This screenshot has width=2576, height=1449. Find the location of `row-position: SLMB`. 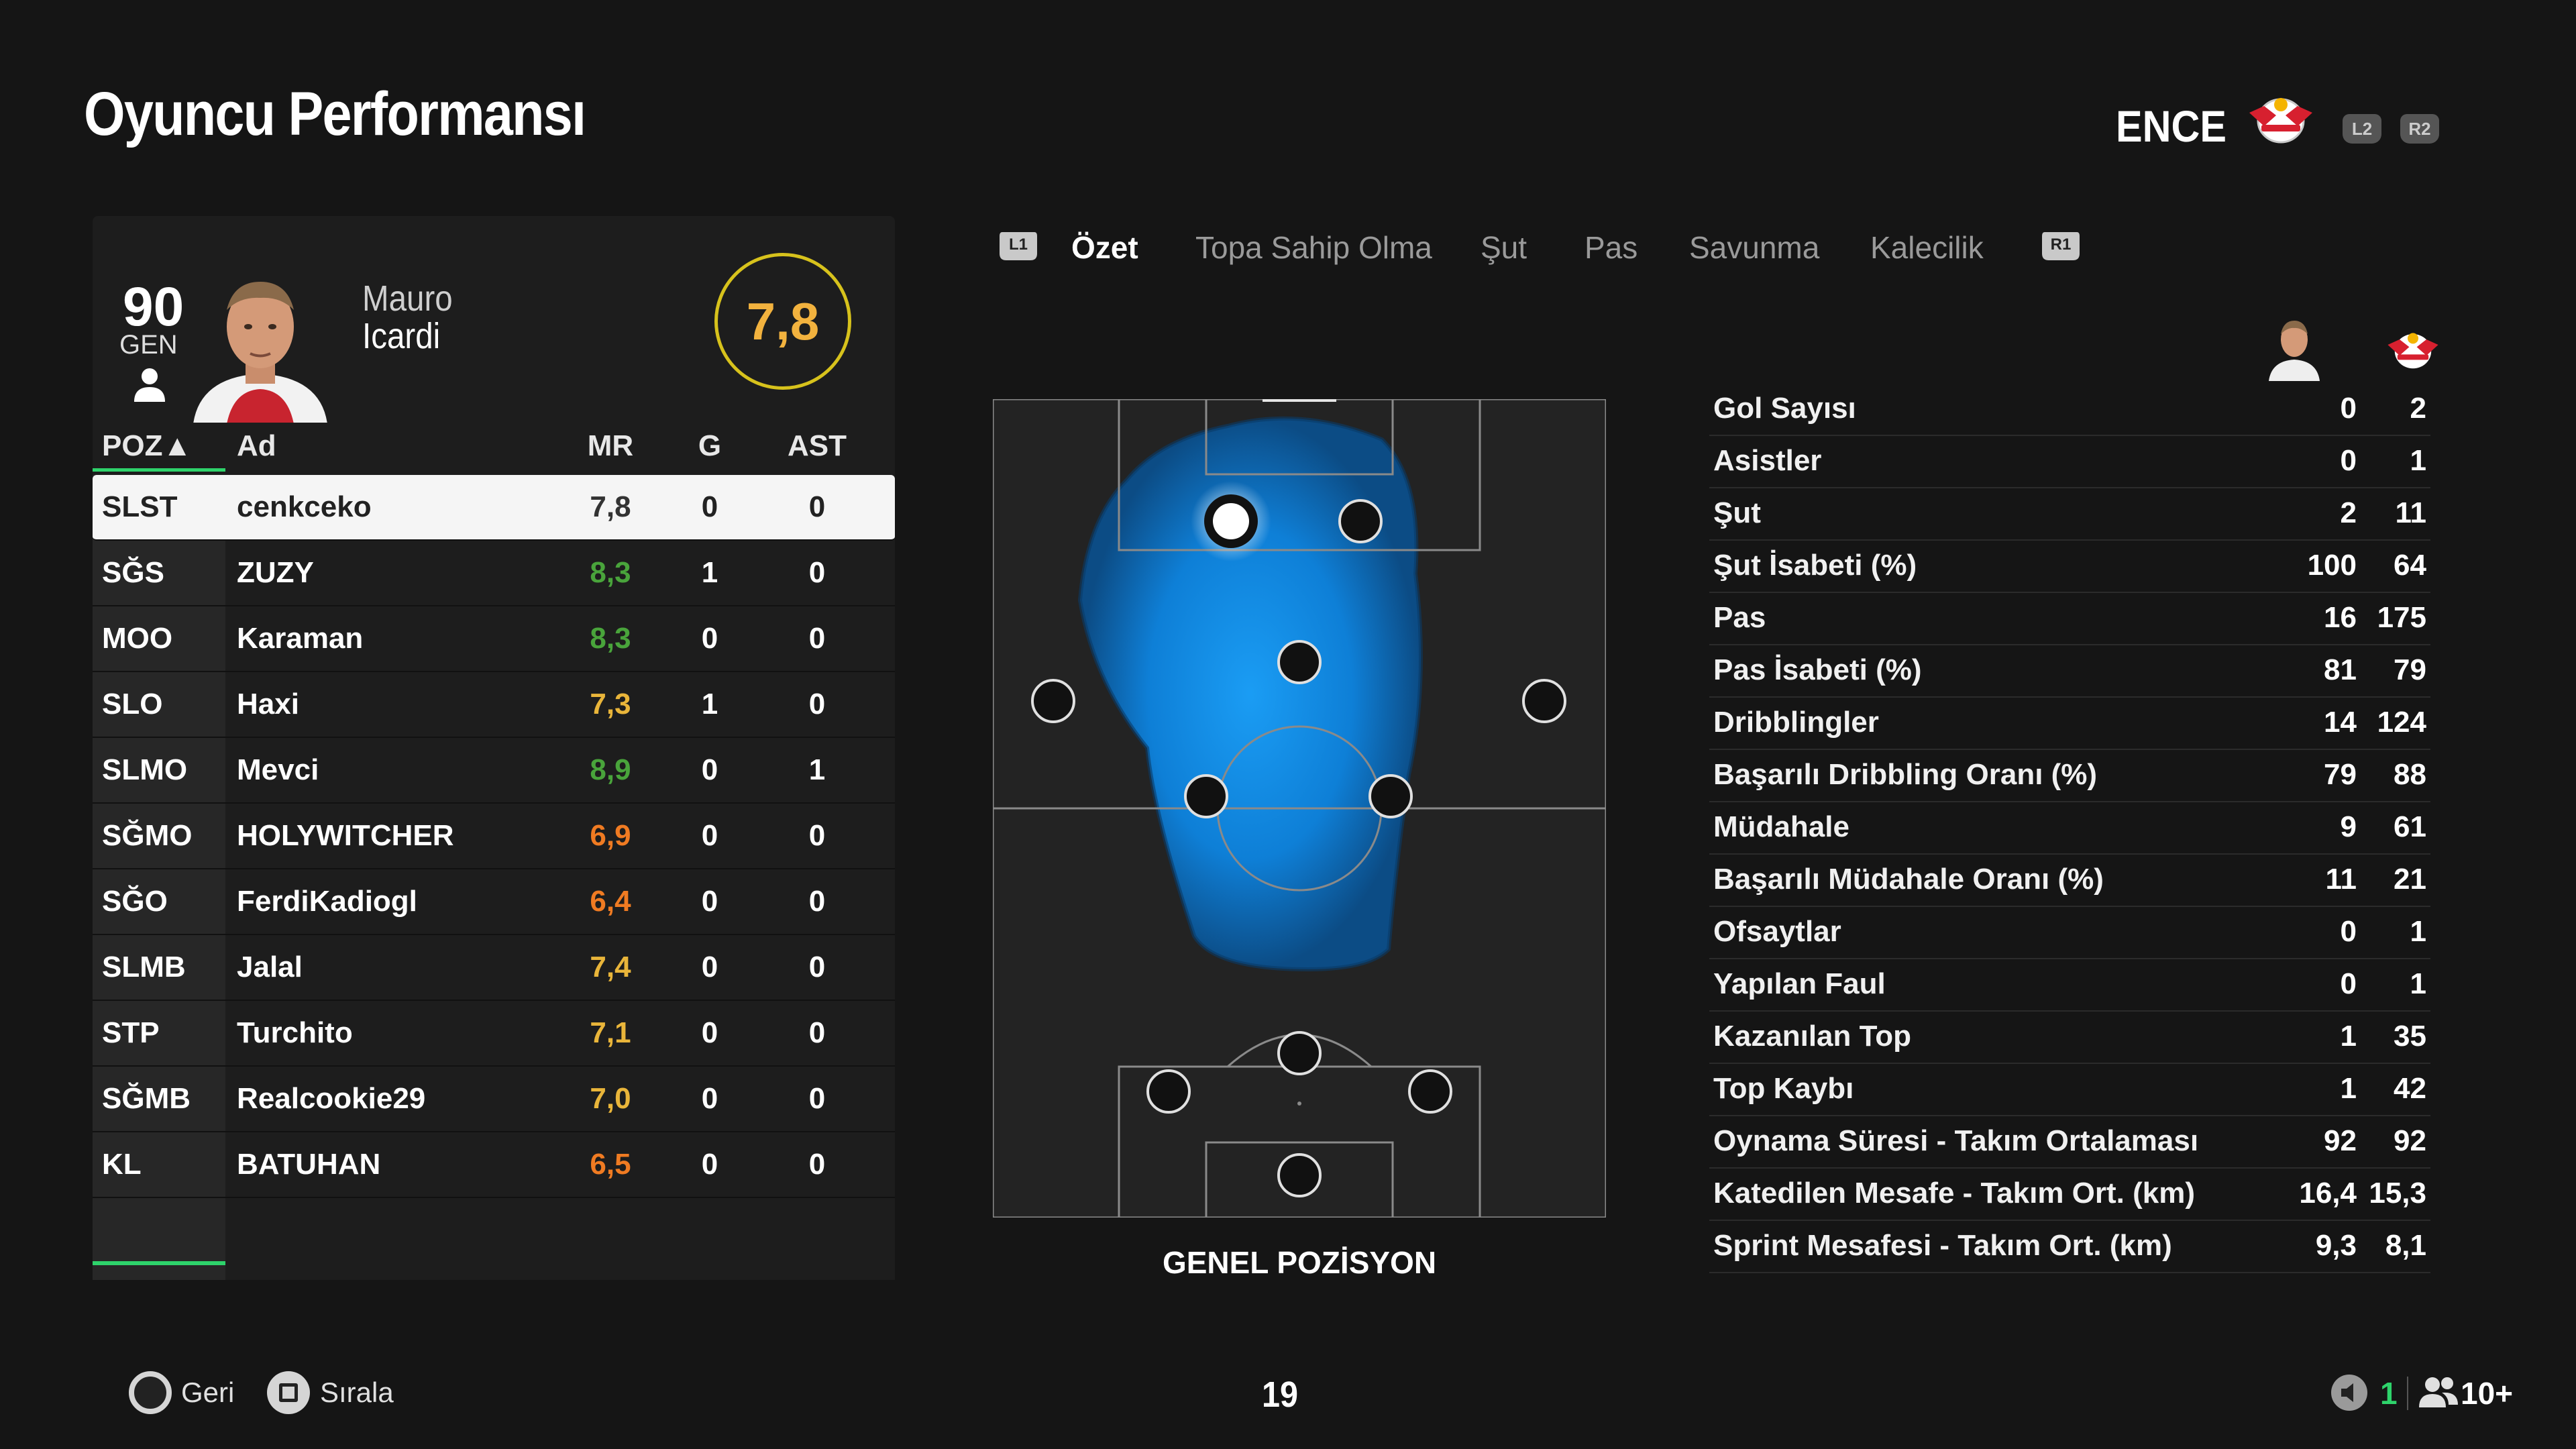

row-position: SLMB is located at coordinates (144, 967).